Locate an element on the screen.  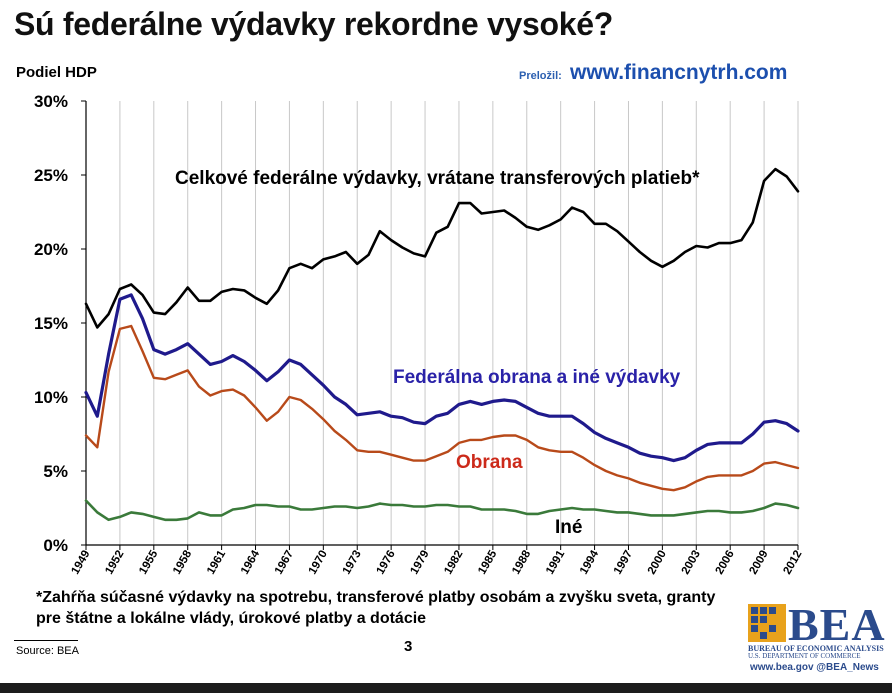
source-note: Source: BEA is located at coordinates (47, 651).